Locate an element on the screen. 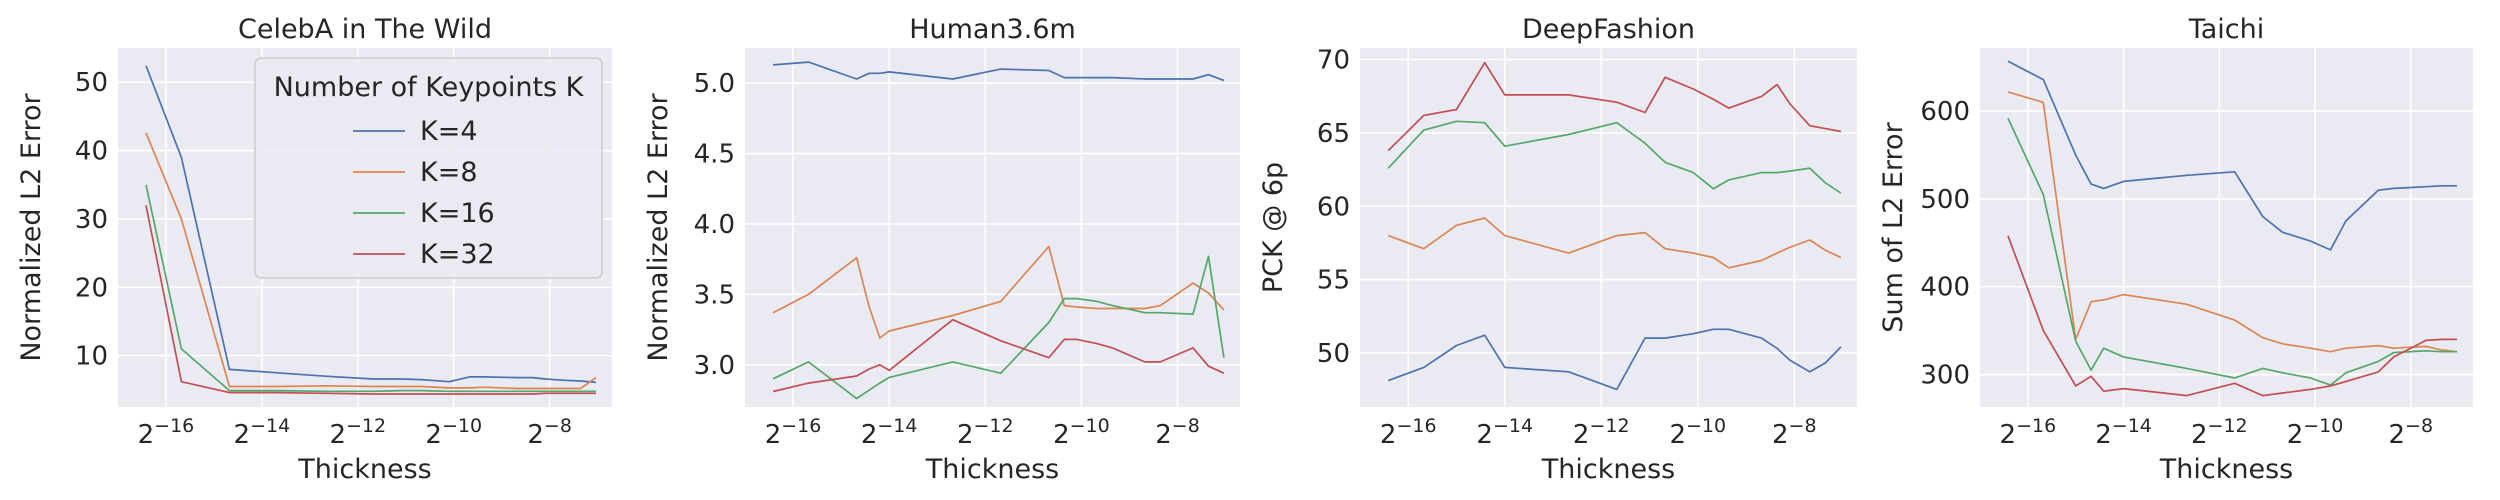 Image resolution: width=2500 pixels, height=500 pixels. legend-box is located at coordinates (428, 168).